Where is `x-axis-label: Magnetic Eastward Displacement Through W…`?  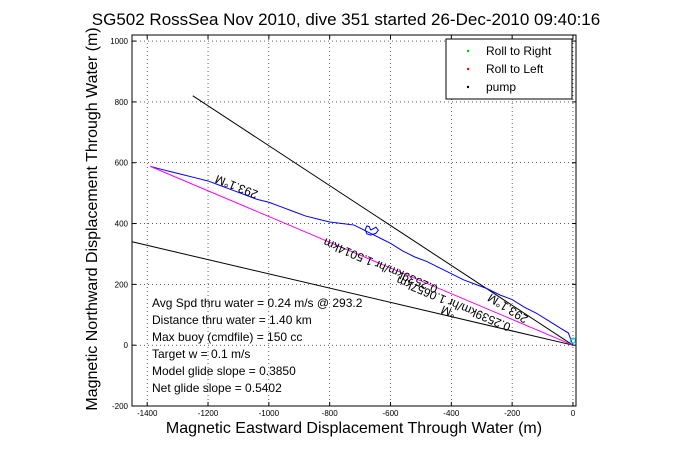
x-axis-label: Magnetic Eastward Displacement Through W… is located at coordinates (354, 428).